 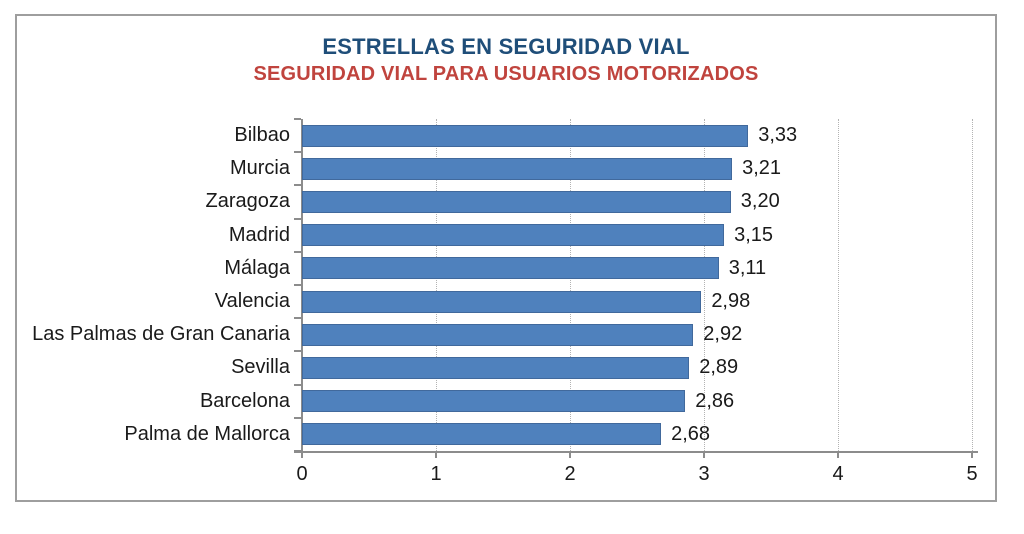 What do you see at coordinates (723, 334) in the screenshot?
I see `bar-value-label: 2,92` at bounding box center [723, 334].